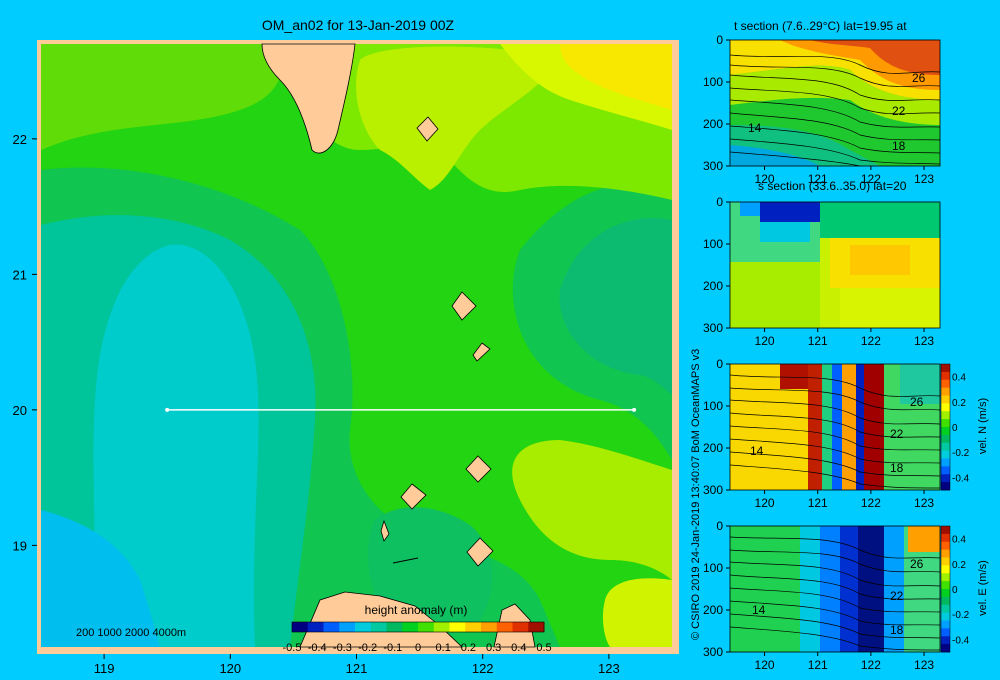 Image resolution: width=1000 pixels, height=680 pixels. I want to click on colorbar-tick-label: -0.4, so click(317, 648).